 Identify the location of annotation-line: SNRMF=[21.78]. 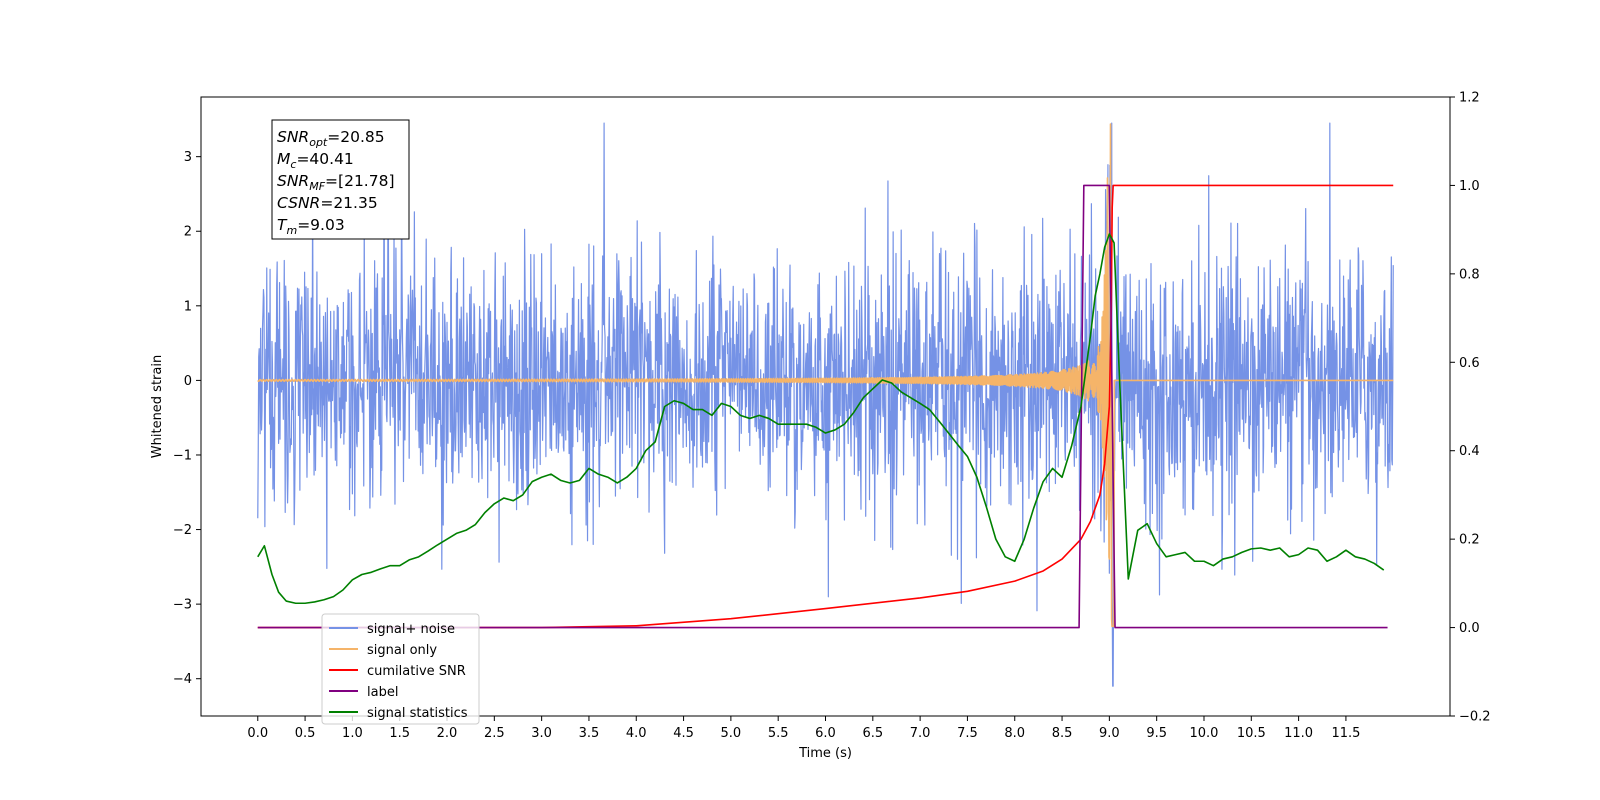
(336, 182).